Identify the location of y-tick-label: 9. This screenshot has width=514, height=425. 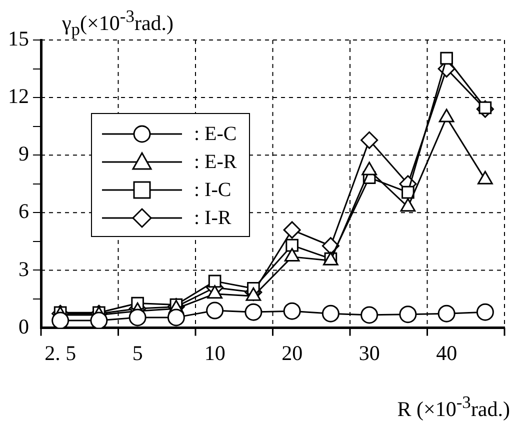
(23, 154).